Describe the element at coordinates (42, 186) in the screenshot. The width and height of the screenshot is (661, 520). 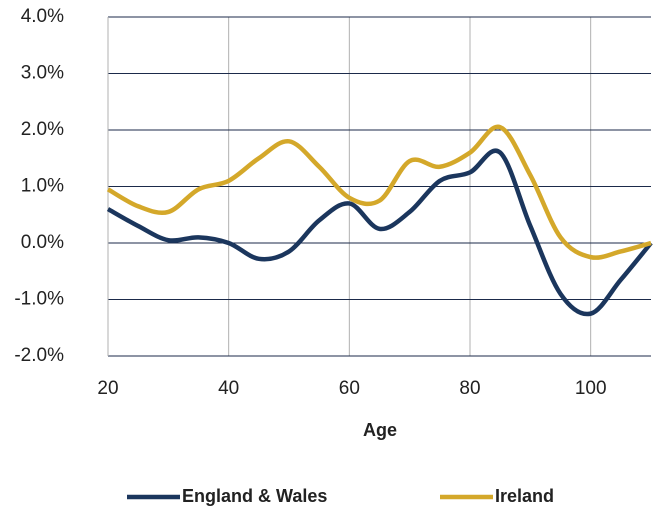
I see `y-tick-label: 1.0%` at that location.